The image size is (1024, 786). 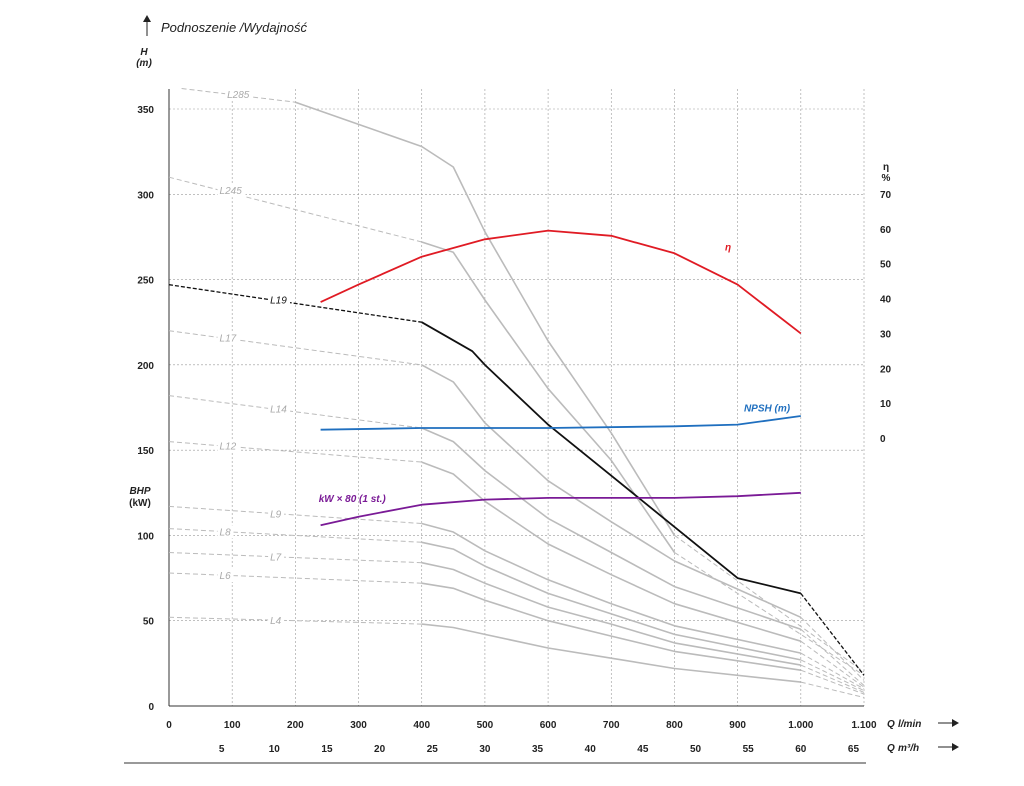 I want to click on x2-tick-label-20: 20, so click(x=380, y=749).